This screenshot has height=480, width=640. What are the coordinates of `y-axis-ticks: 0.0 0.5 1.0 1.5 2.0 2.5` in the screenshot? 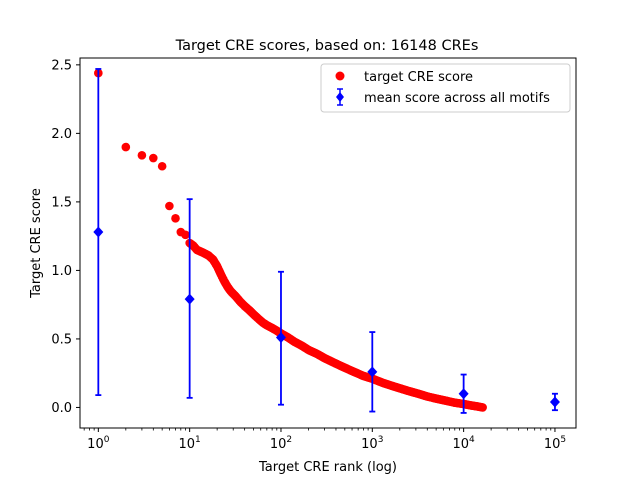 It's located at (65, 237).